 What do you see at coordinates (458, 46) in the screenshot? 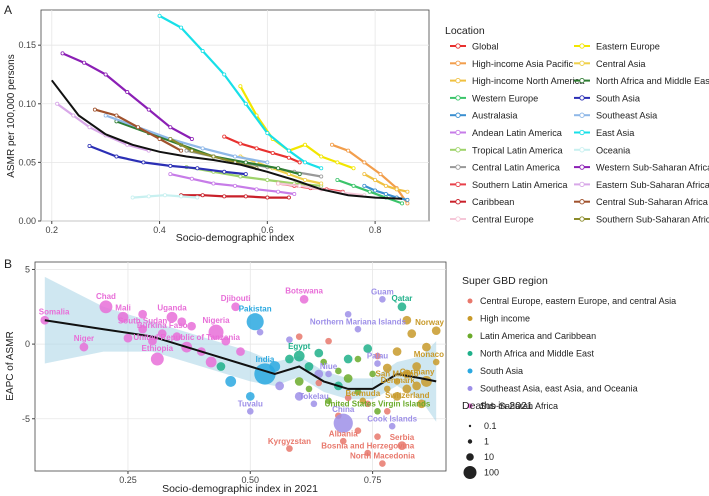
I see `legend-marker-global` at bounding box center [458, 46].